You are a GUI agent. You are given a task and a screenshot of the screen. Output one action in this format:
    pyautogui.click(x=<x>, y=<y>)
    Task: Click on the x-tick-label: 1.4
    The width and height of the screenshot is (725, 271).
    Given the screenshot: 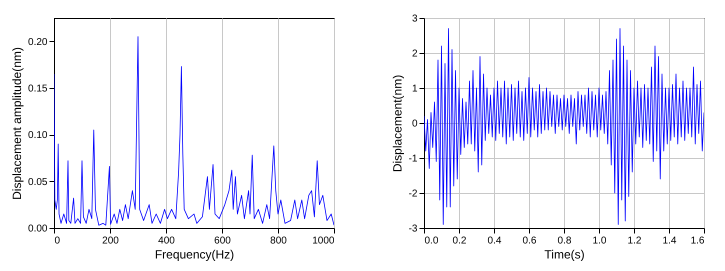 What is the action you would take?
    pyautogui.click(x=669, y=241)
    